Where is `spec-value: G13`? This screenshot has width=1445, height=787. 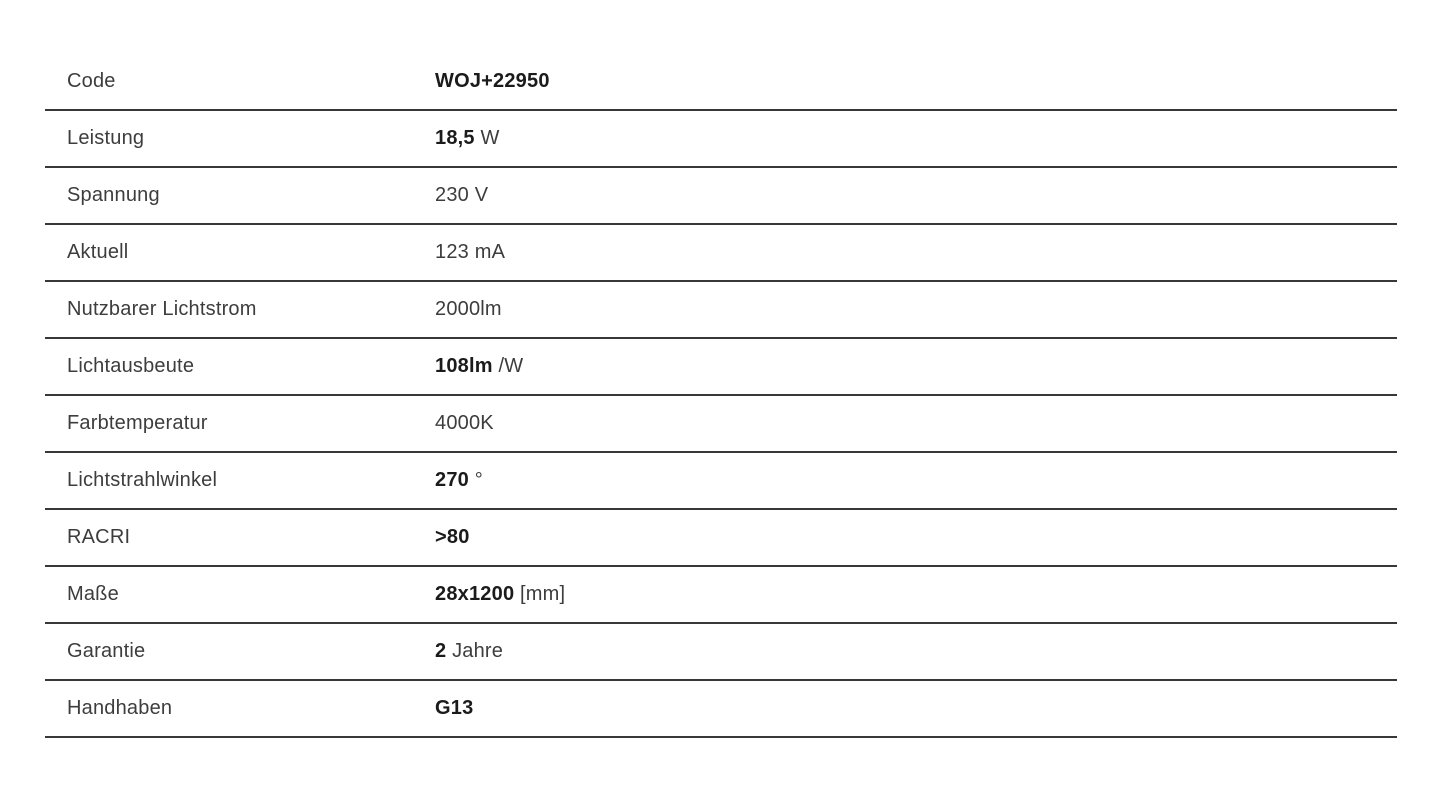 spec-value: G13 is located at coordinates (454, 708).